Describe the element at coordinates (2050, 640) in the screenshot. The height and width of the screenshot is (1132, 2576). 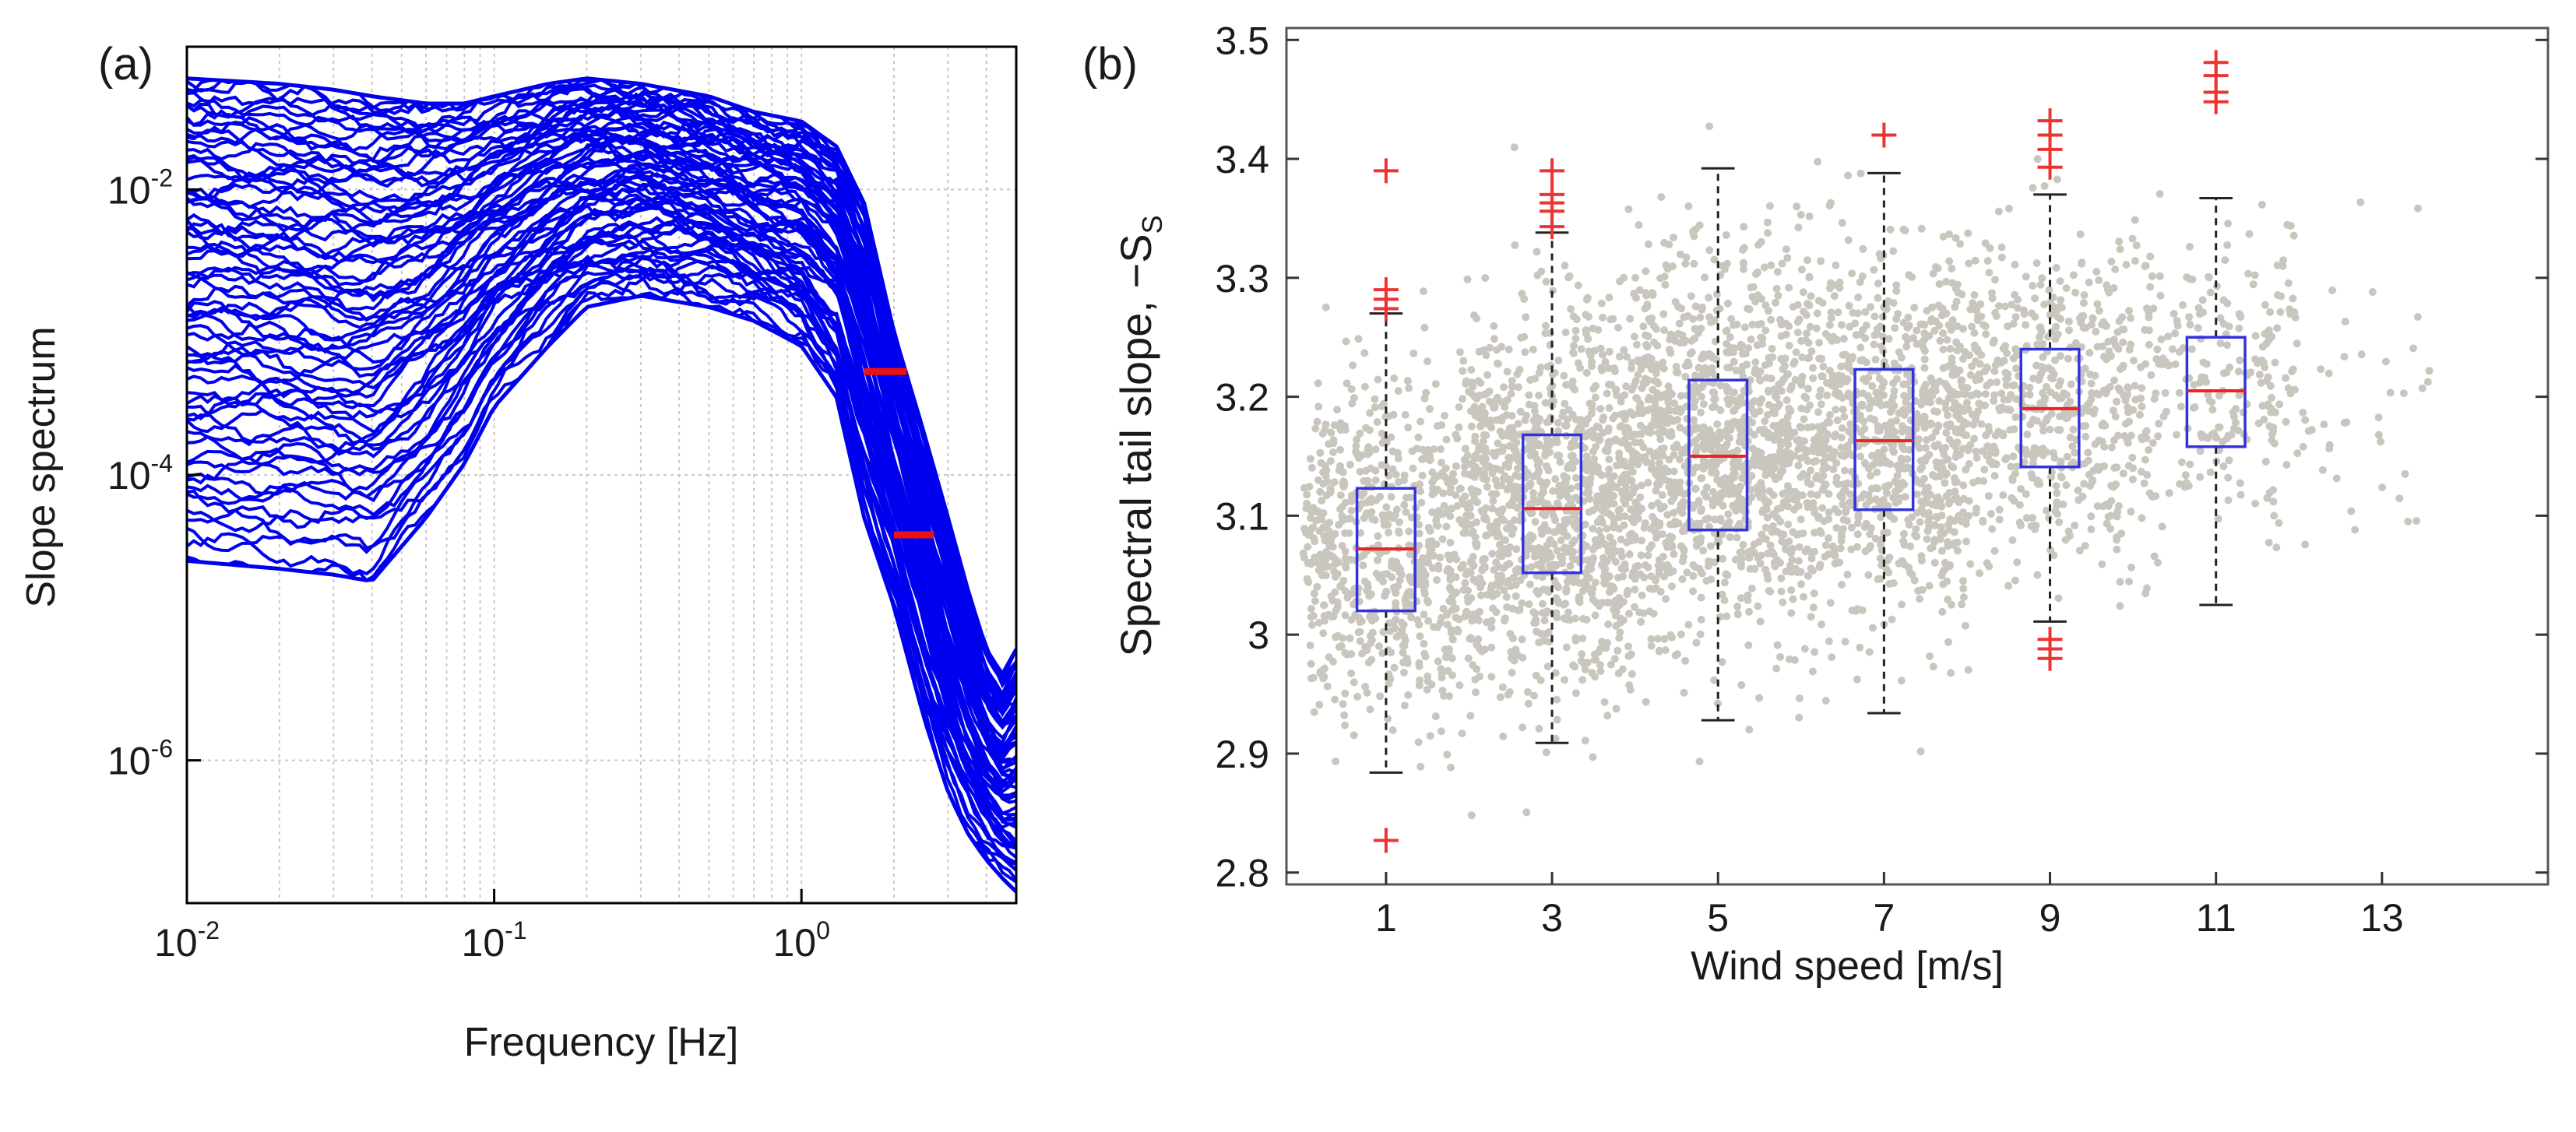
I see `outlier-marker` at that location.